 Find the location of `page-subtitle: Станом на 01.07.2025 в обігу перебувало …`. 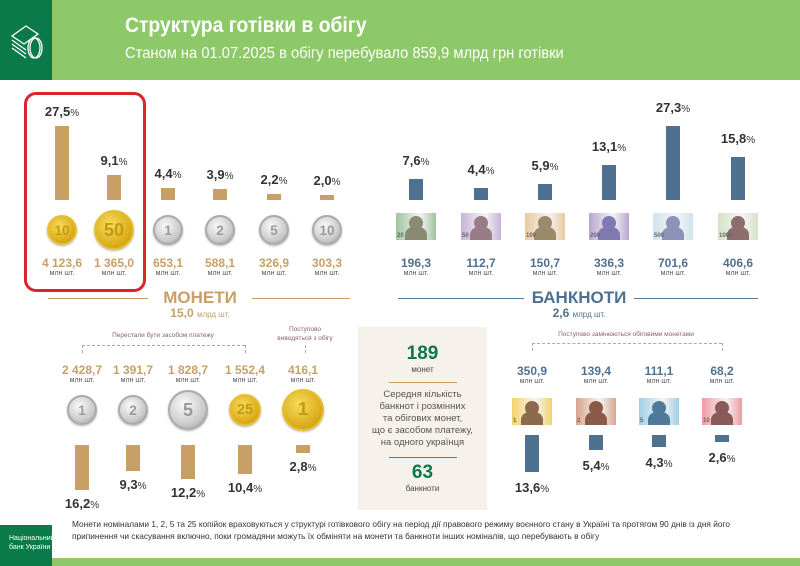

page-subtitle: Станом на 01.07.2025 в обігу перебувало … is located at coordinates (344, 53).